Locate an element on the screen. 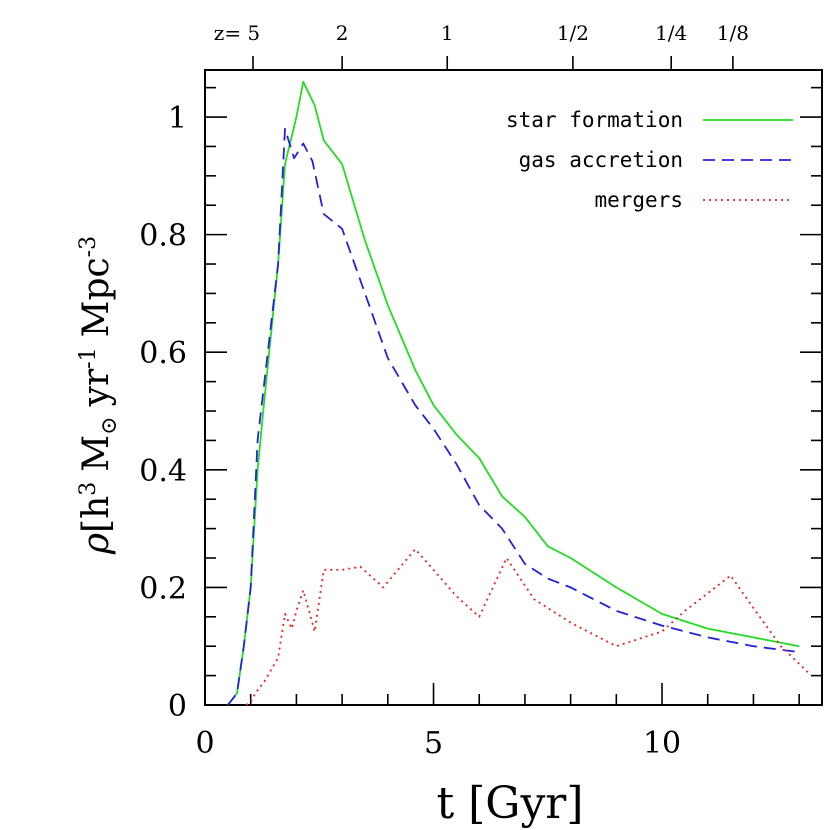 The image size is (830, 830). y-label-h: h is located at coordinates (96, 507).